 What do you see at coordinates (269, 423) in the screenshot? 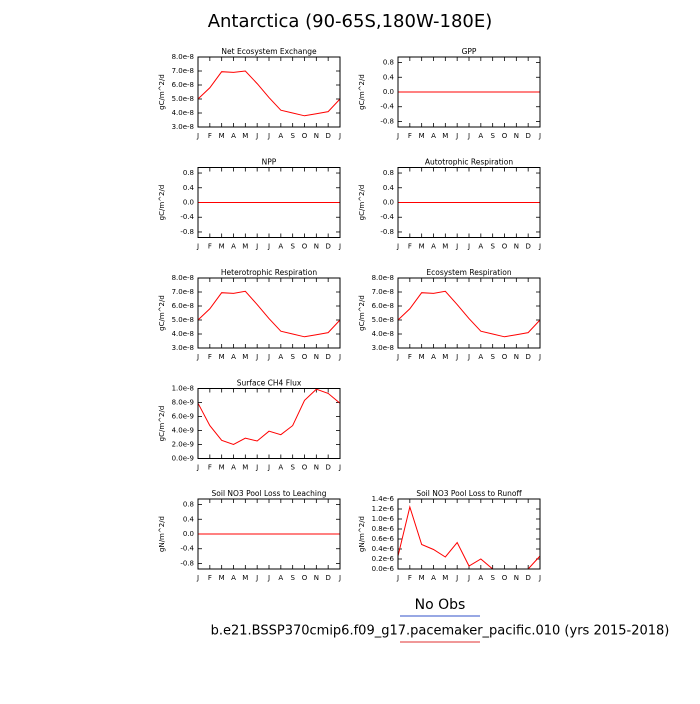
I see `plot-frame` at bounding box center [269, 423].